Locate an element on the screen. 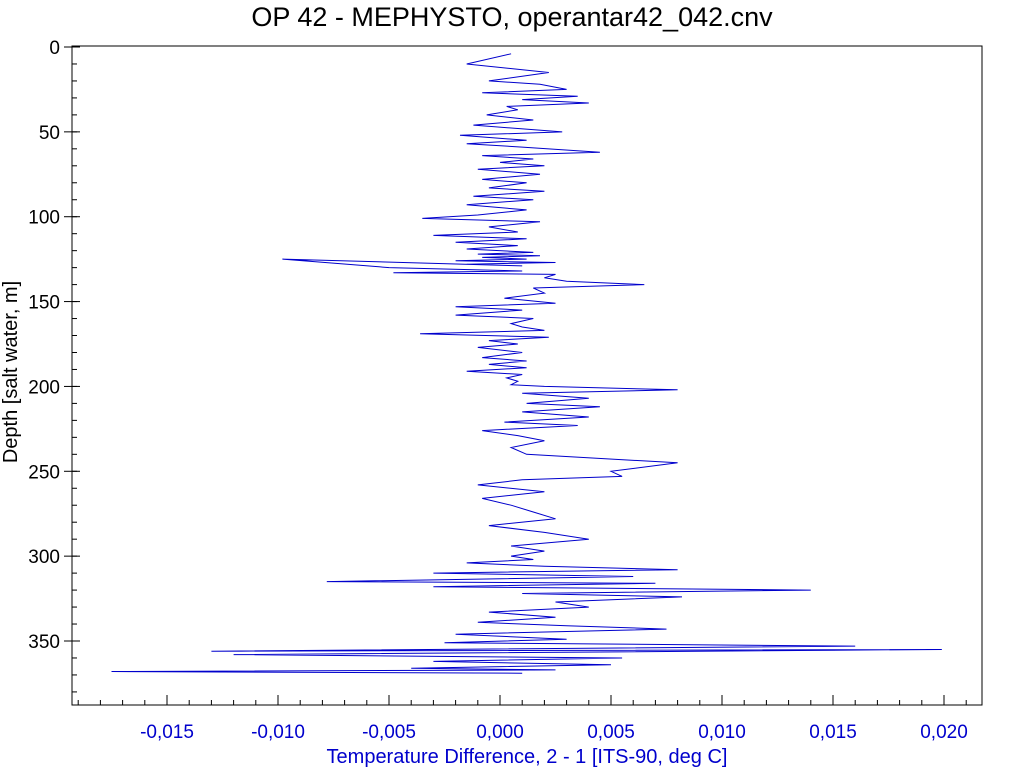 The image size is (1024, 768). y-tick-label: 100 is located at coordinates (44, 218).